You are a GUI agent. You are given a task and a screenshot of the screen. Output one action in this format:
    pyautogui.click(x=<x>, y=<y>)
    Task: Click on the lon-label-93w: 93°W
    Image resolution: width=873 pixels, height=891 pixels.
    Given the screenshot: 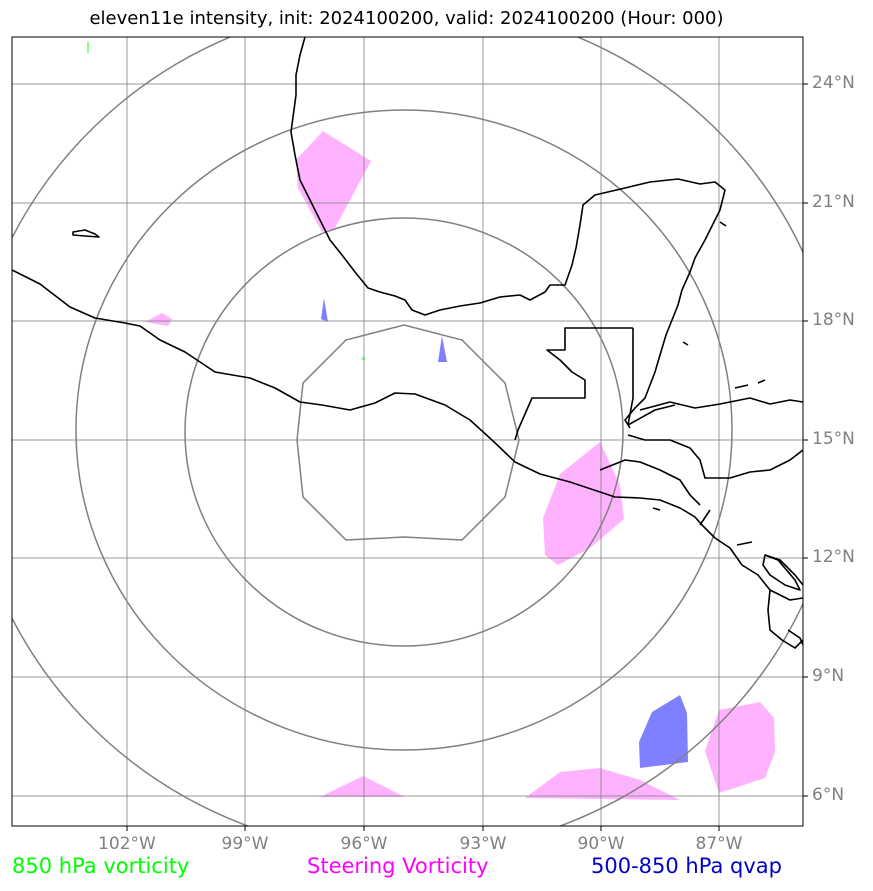 What is the action you would take?
    pyautogui.click(x=483, y=844)
    